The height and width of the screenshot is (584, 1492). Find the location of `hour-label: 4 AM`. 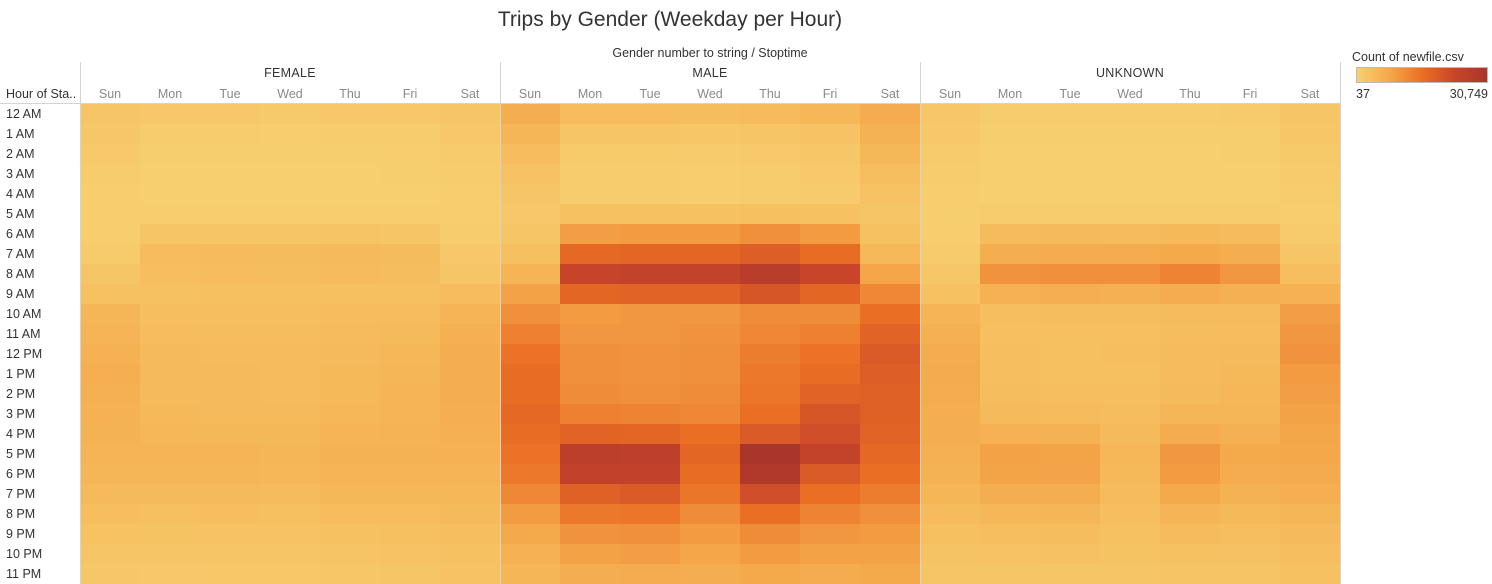

hour-label: 4 AM is located at coordinates (20, 194).